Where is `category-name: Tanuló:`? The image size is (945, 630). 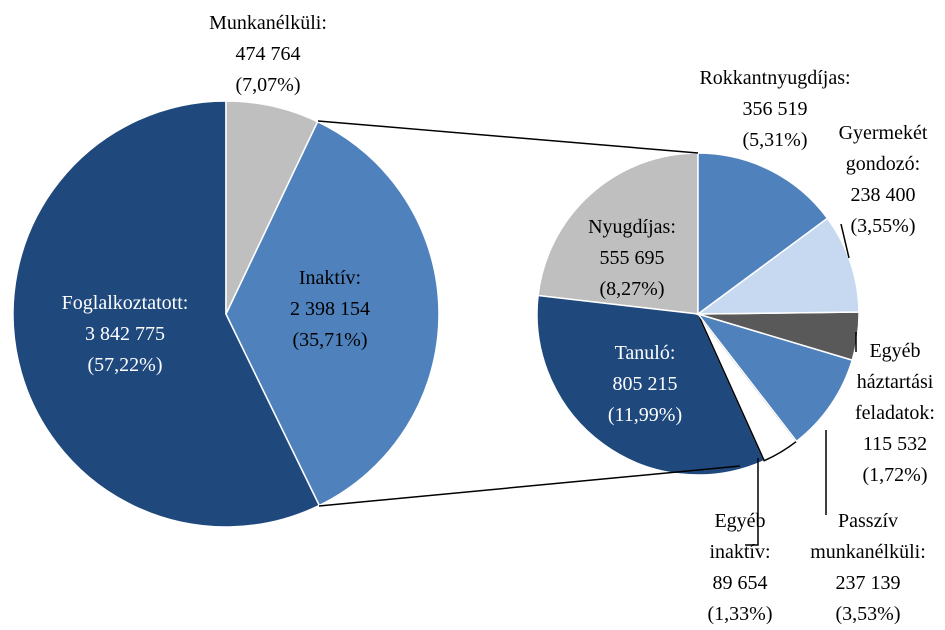
category-name: Tanuló: is located at coordinates (645, 353).